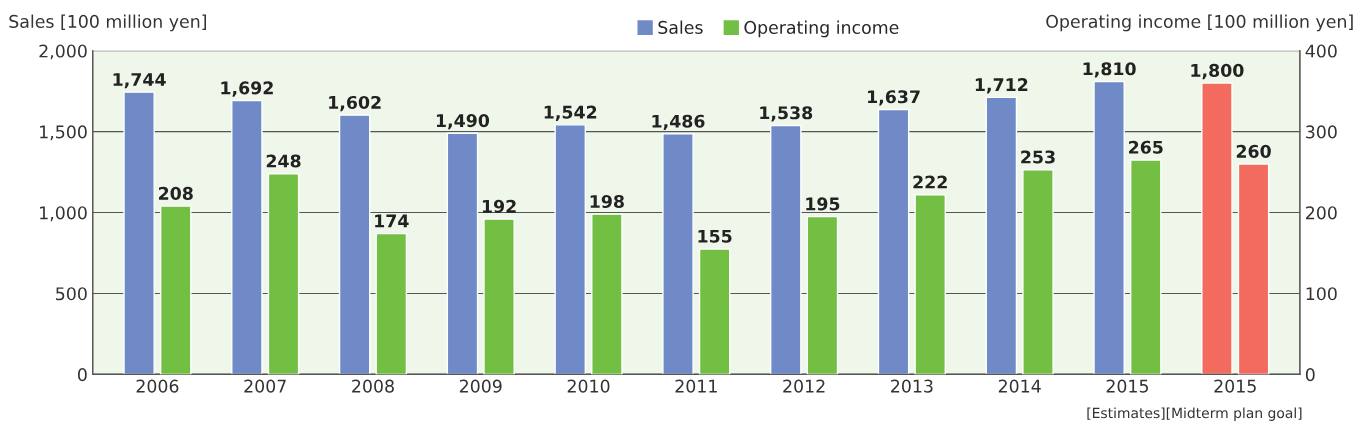 This screenshot has width=1364, height=423. Describe the element at coordinates (63, 52) in the screenshot. I see `y-tick-label: 2,000` at that location.